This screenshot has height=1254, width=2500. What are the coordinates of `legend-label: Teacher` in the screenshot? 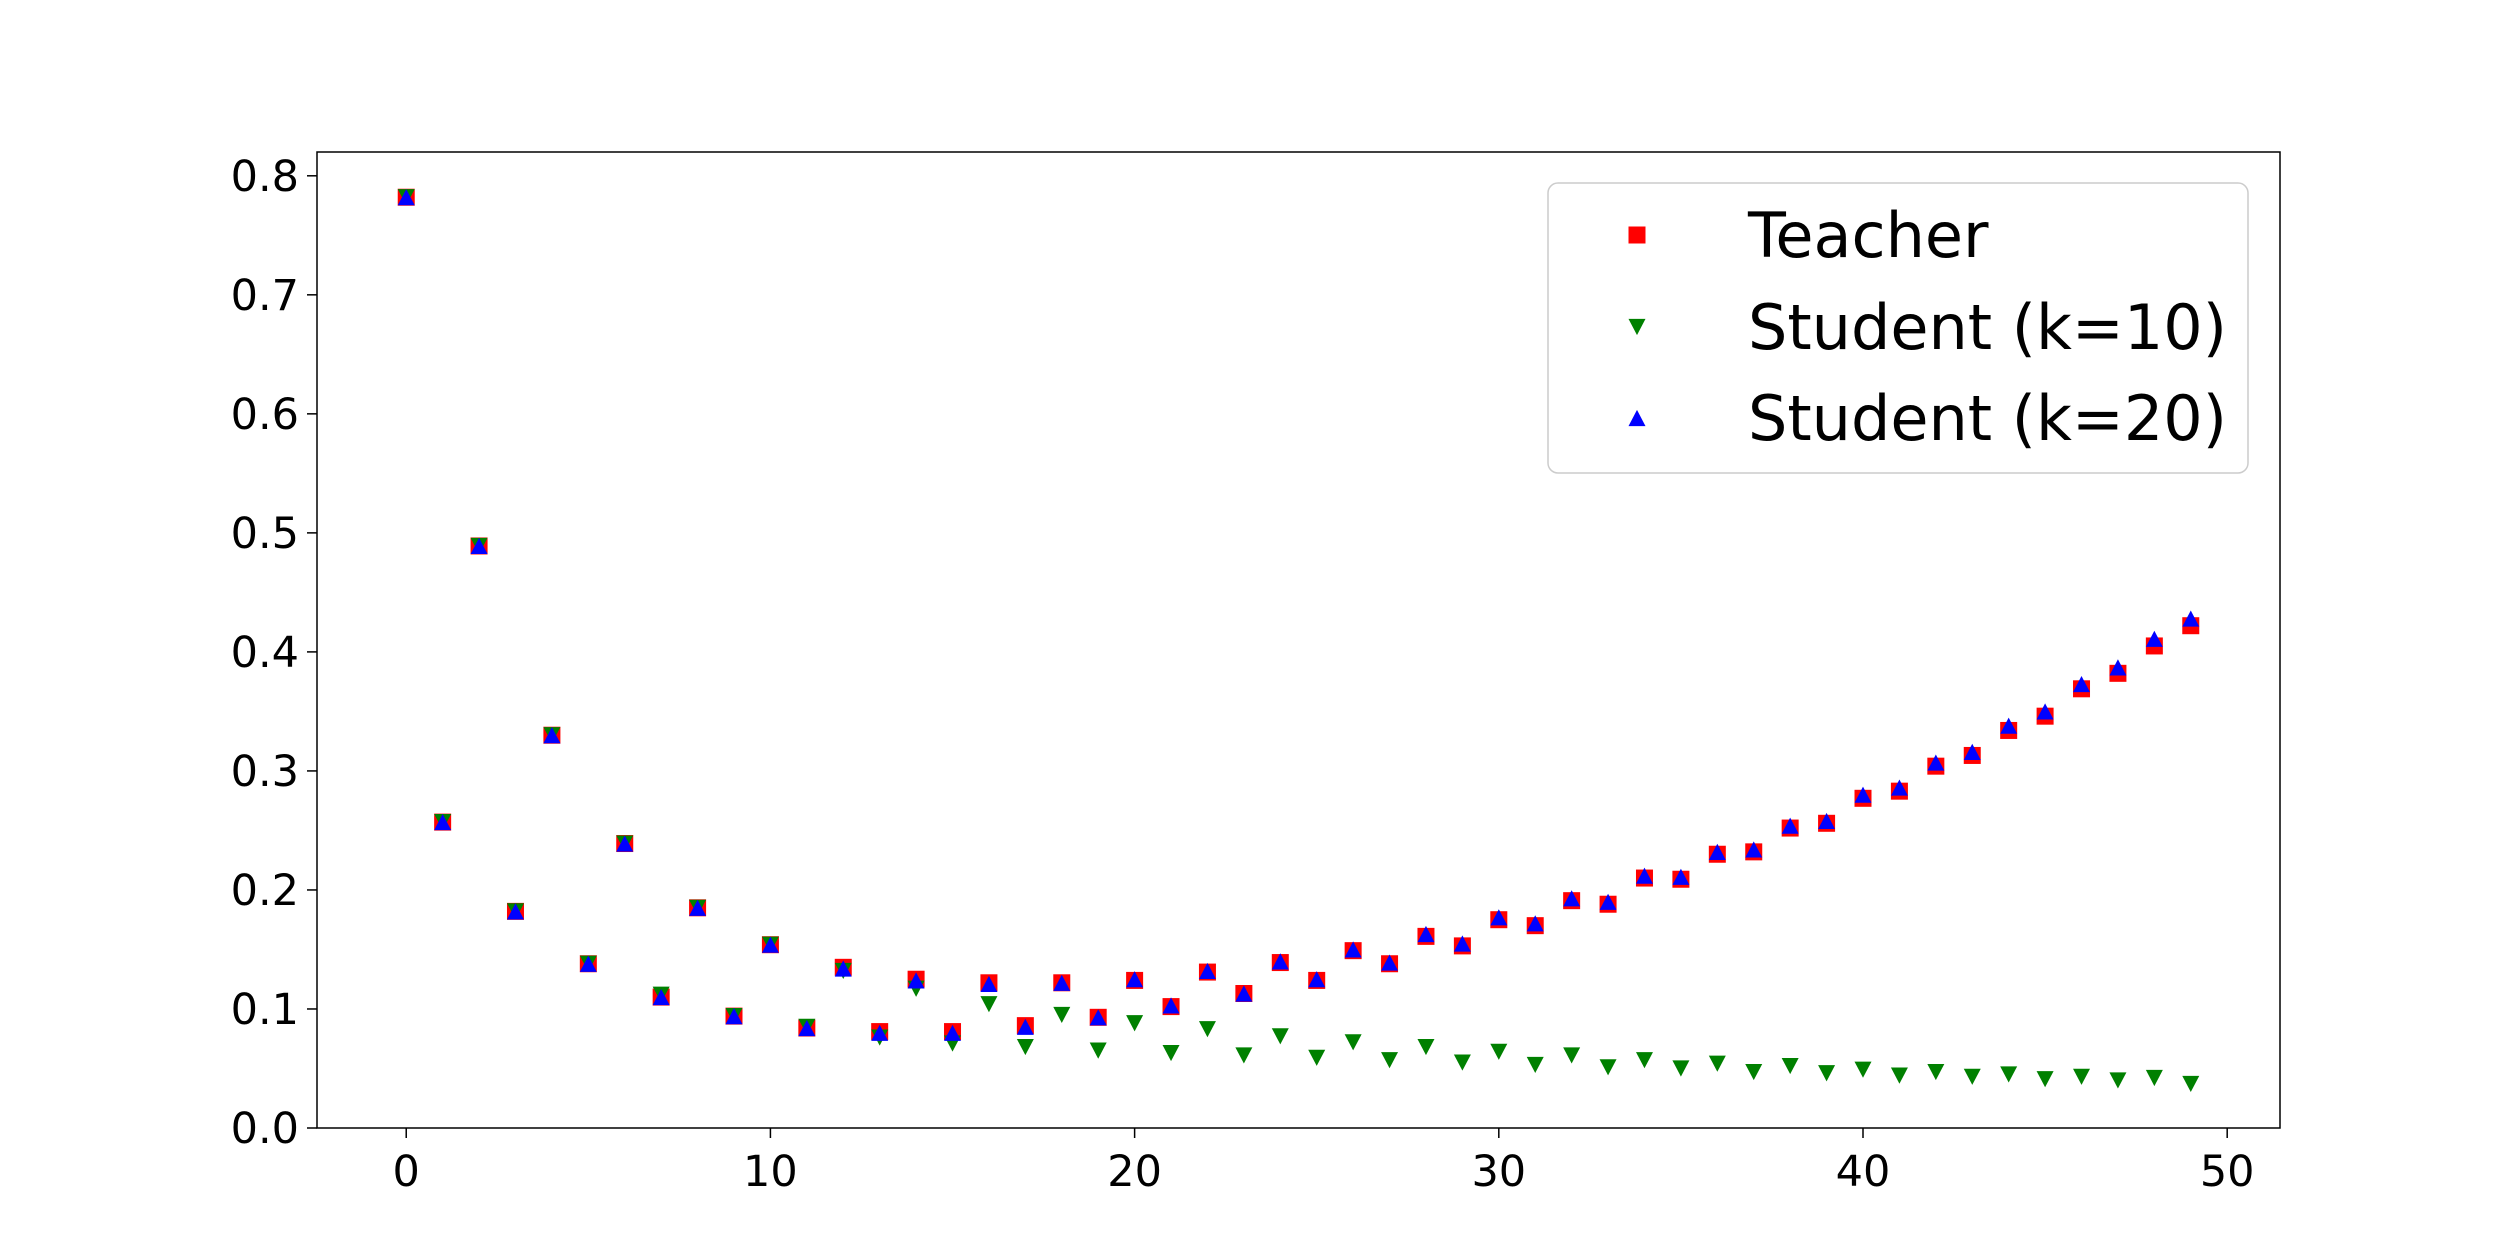 It's located at (1868, 235).